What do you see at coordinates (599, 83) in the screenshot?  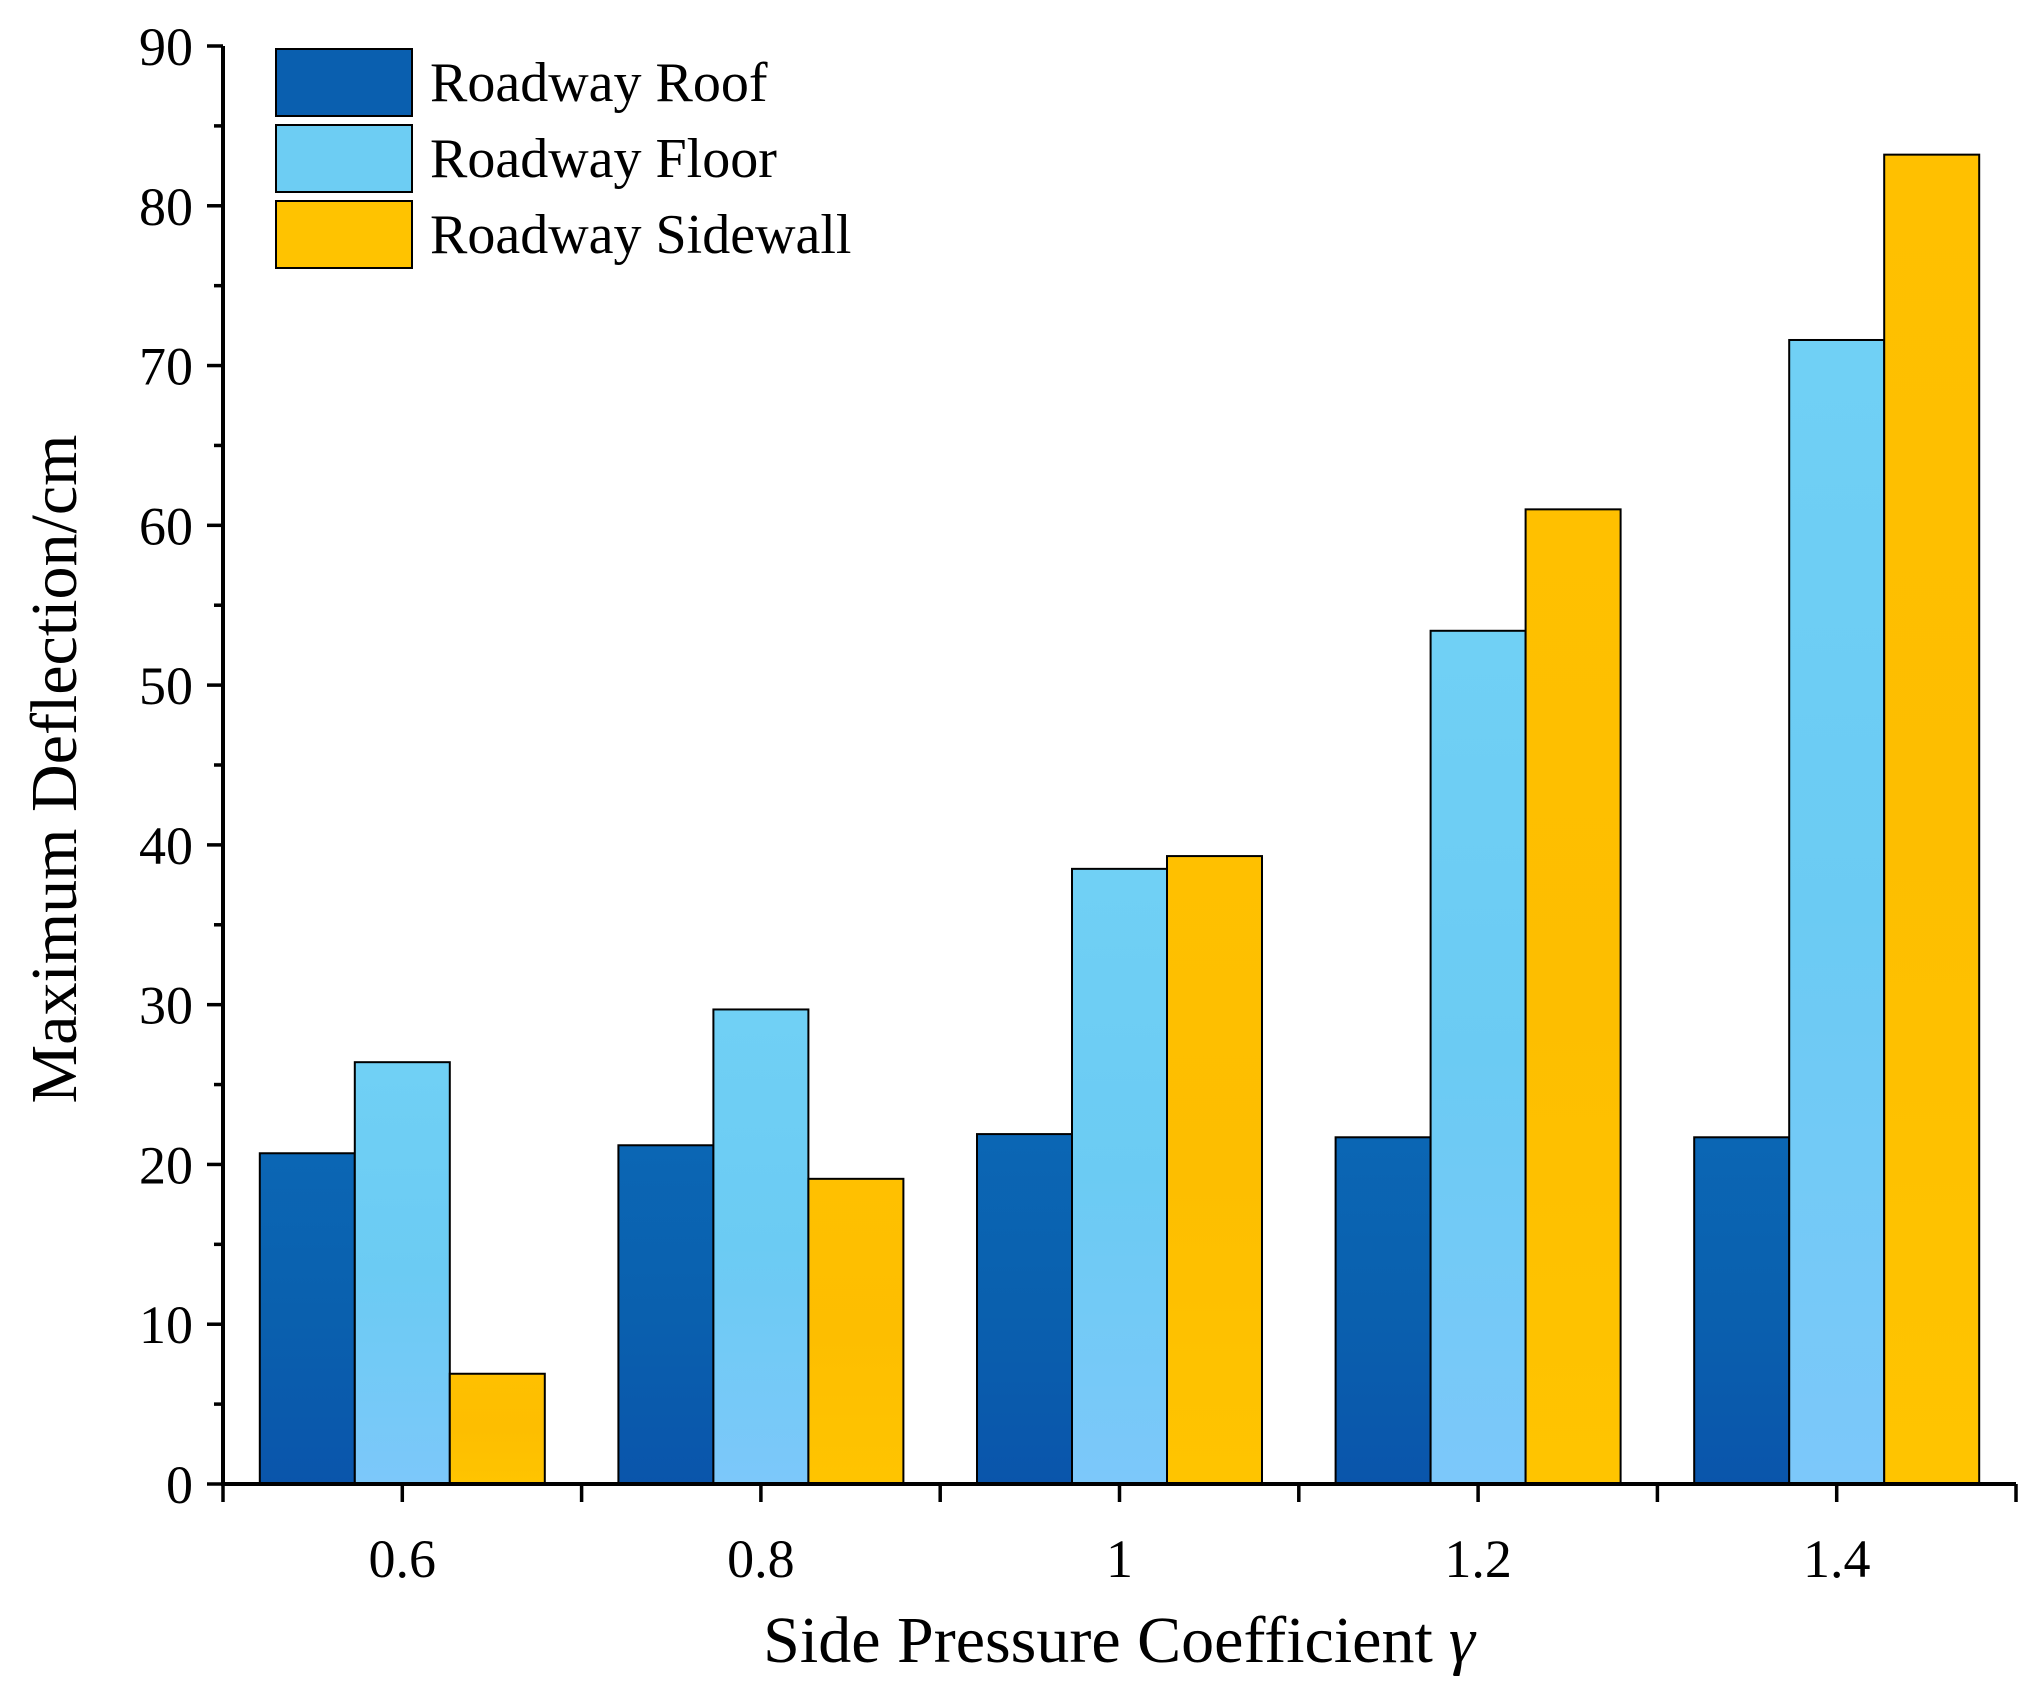 I see `legend-label-roadway-roof: Roadway Roof` at bounding box center [599, 83].